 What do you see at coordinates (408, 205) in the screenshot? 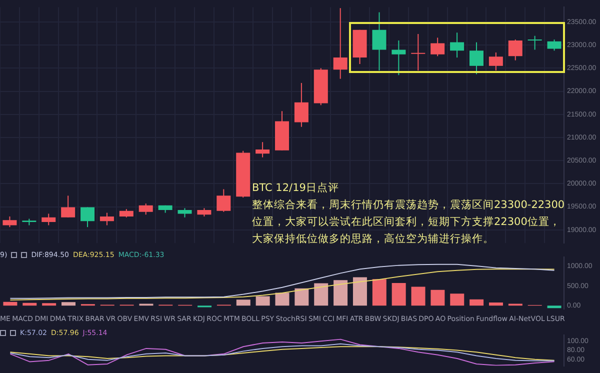
I see `annotation: 整体综合来看，周末行情仍有震荡趋势，震荡区间23300-22300` at bounding box center [408, 205].